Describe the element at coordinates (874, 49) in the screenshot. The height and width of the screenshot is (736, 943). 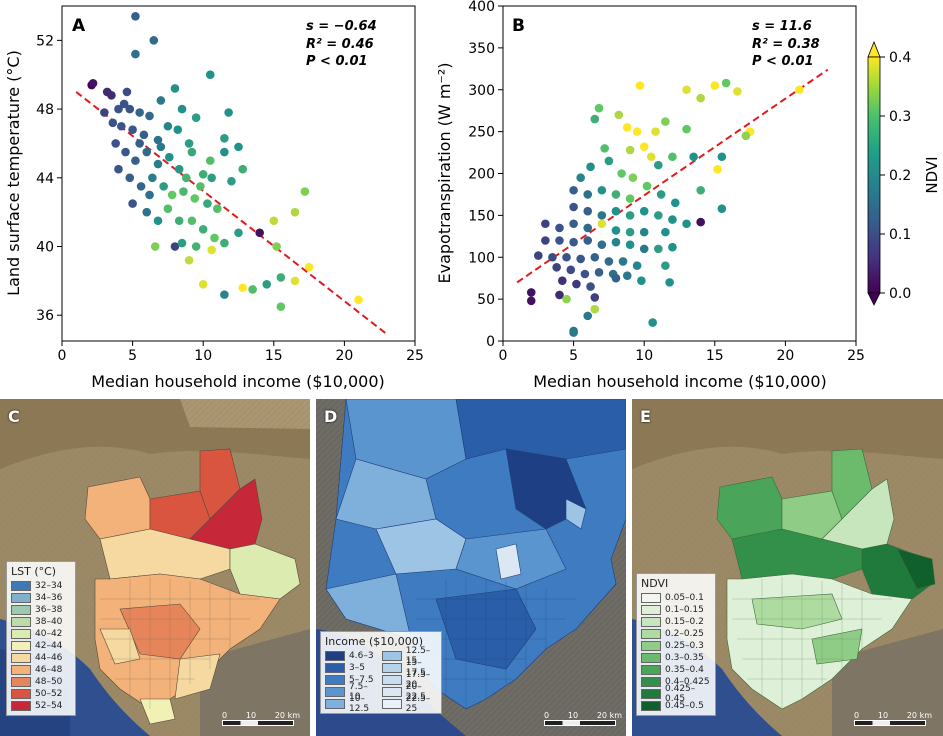
I see `colorbar-top-arrow` at that location.